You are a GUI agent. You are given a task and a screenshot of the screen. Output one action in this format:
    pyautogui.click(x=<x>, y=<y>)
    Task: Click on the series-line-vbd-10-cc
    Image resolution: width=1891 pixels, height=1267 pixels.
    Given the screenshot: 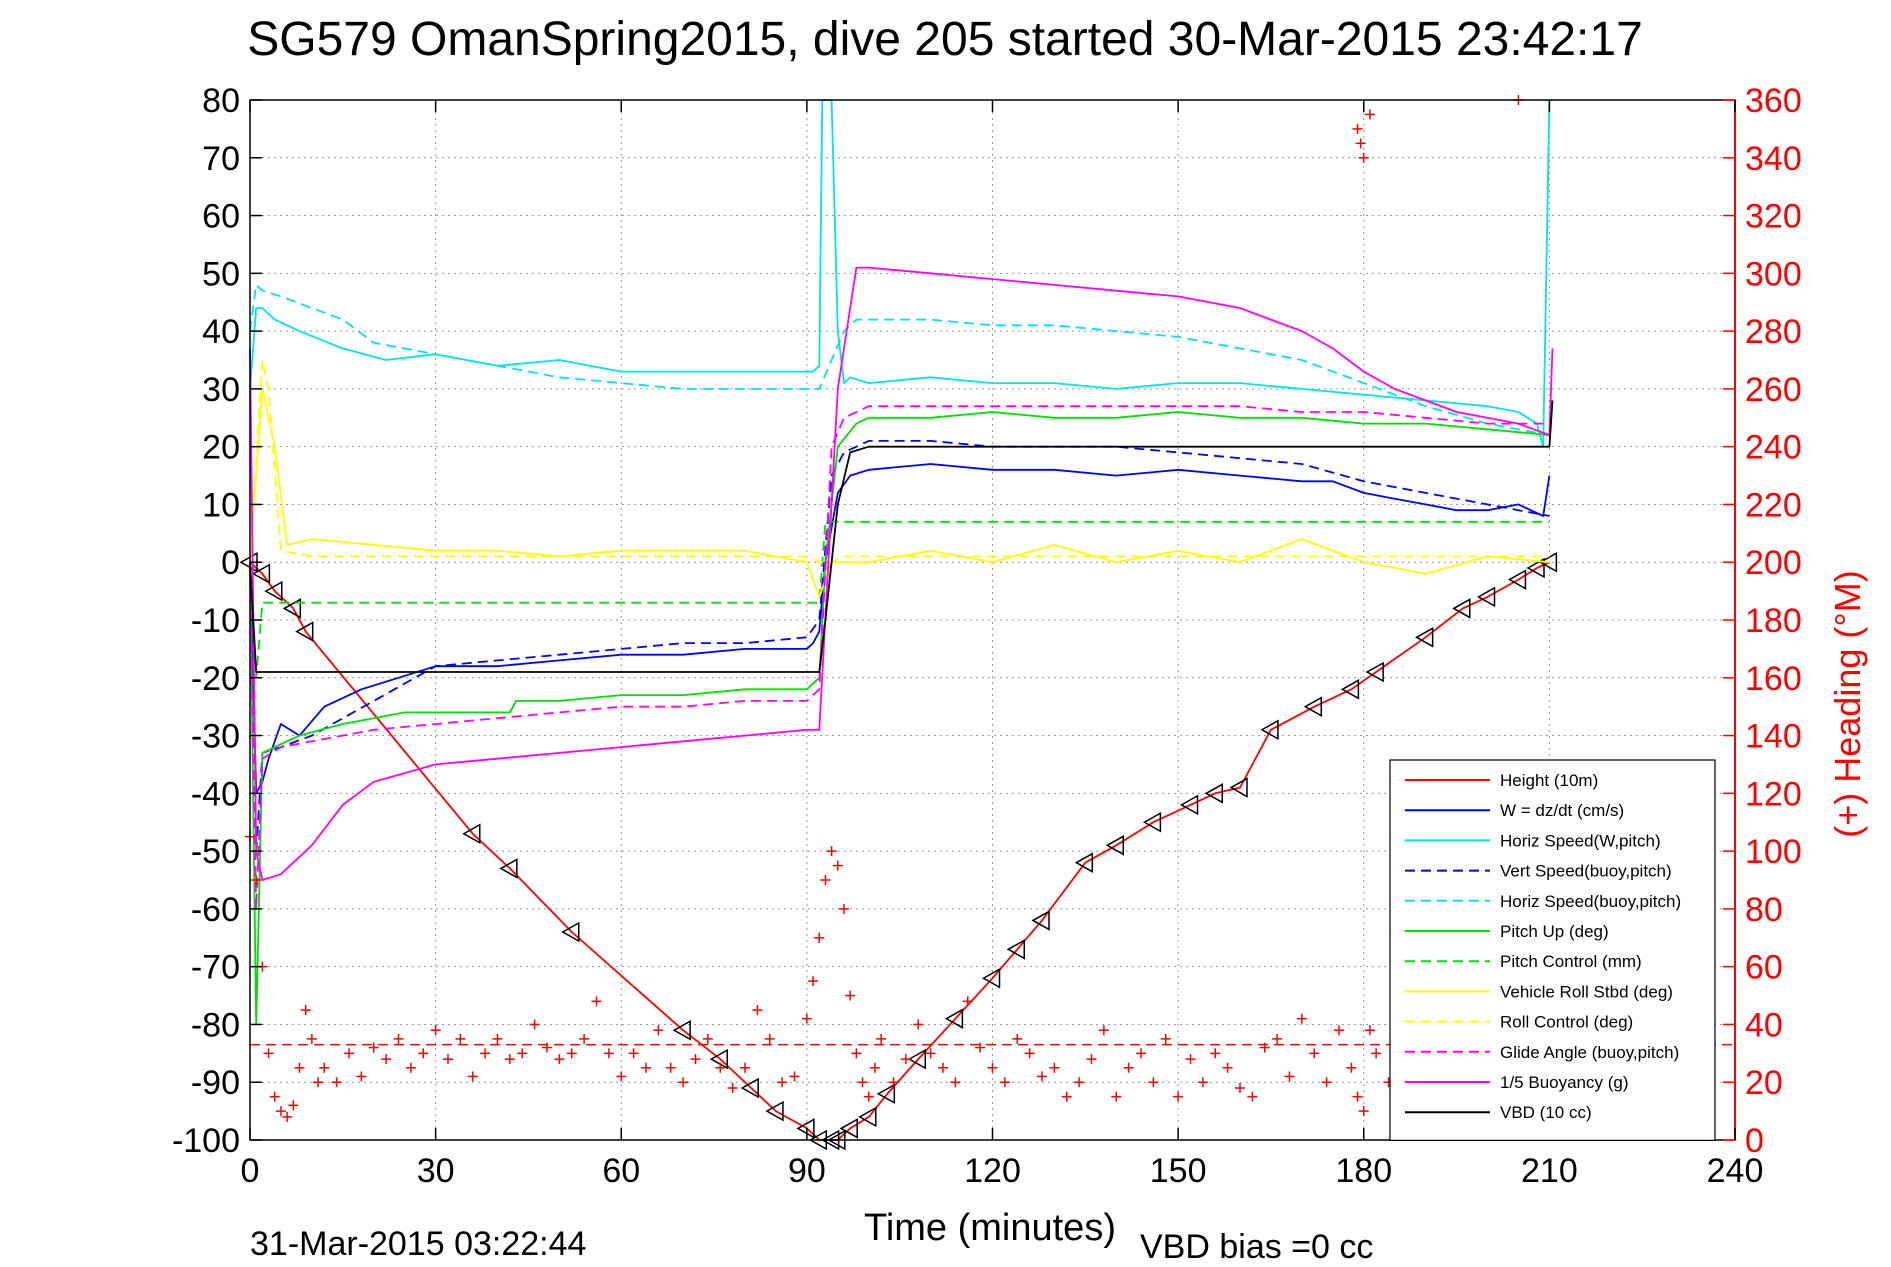 What is the action you would take?
    pyautogui.click(x=901, y=536)
    